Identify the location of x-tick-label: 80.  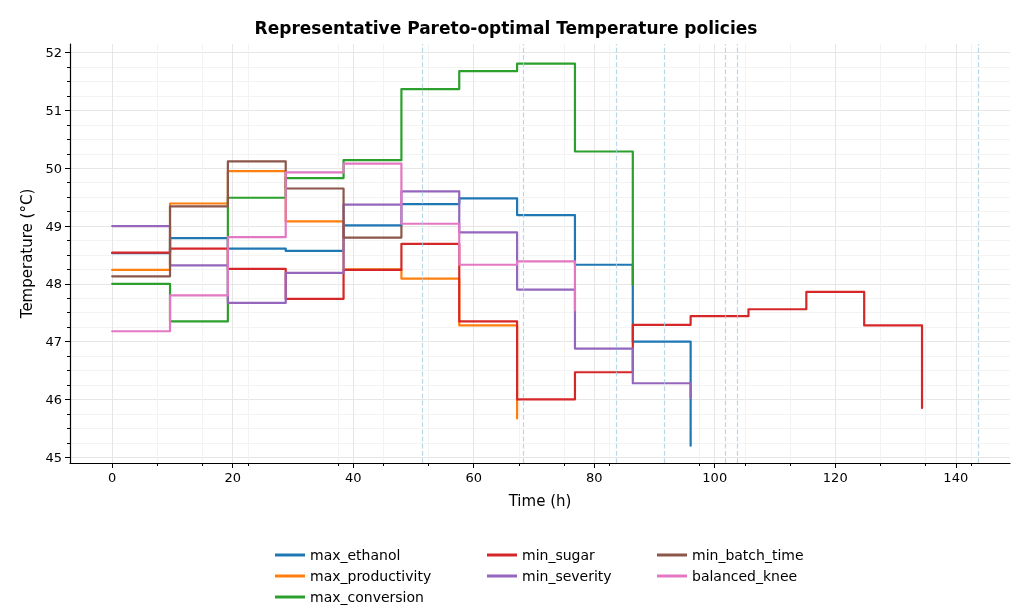
(594, 477).